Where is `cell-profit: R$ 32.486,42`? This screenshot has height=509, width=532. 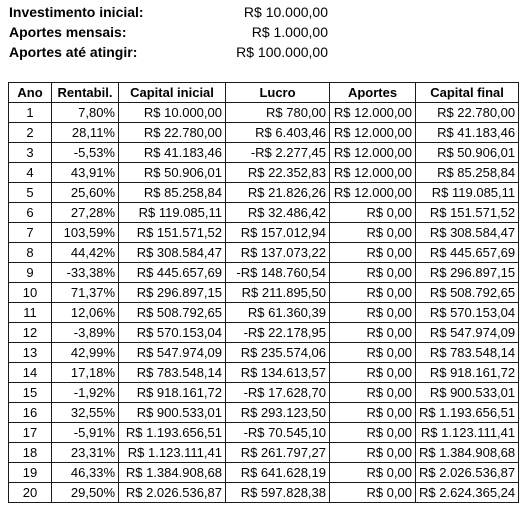
cell-profit: R$ 32.486,42 is located at coordinates (277, 212).